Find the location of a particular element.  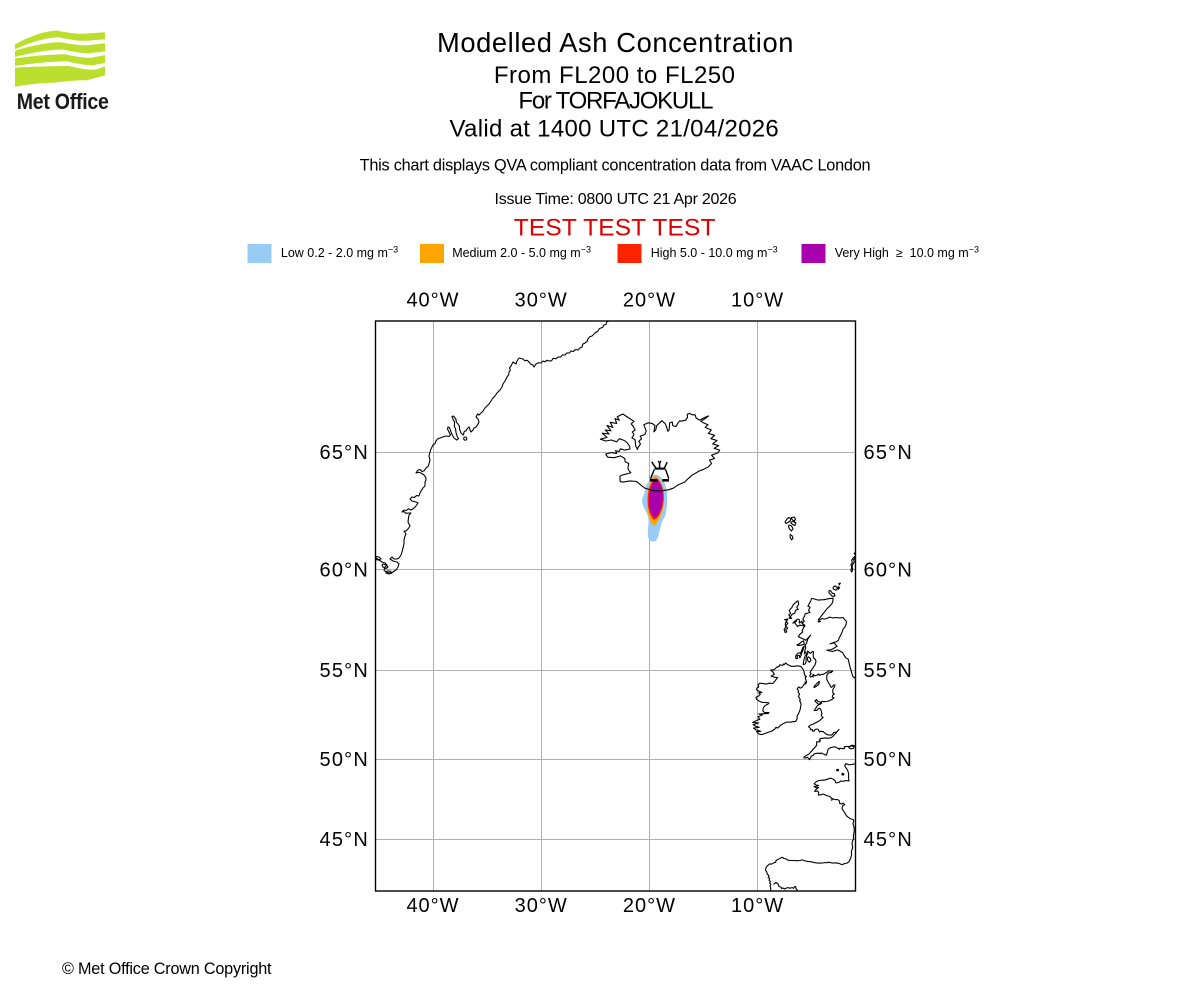

svg-text: Very High ≥ 10.0 mg m−3 is located at coordinates (907, 251).